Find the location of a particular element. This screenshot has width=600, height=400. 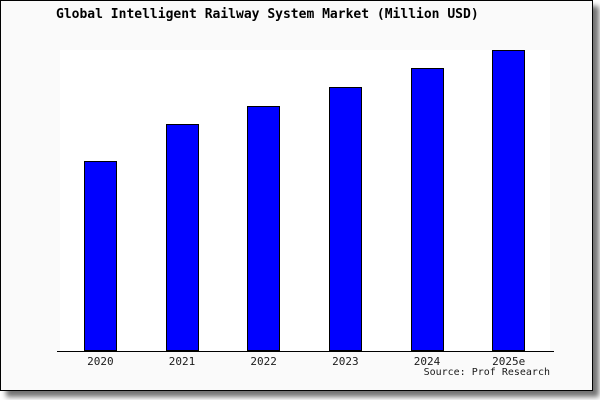

bar-2023 is located at coordinates (345, 219).